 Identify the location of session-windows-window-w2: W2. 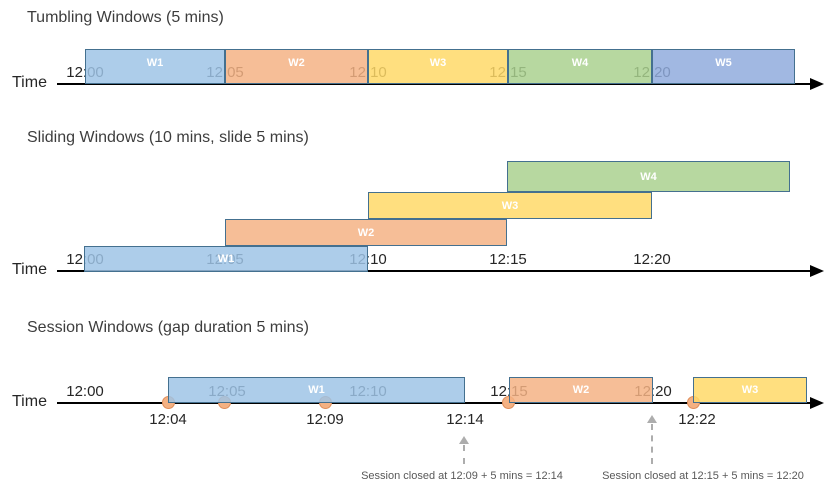
(581, 390).